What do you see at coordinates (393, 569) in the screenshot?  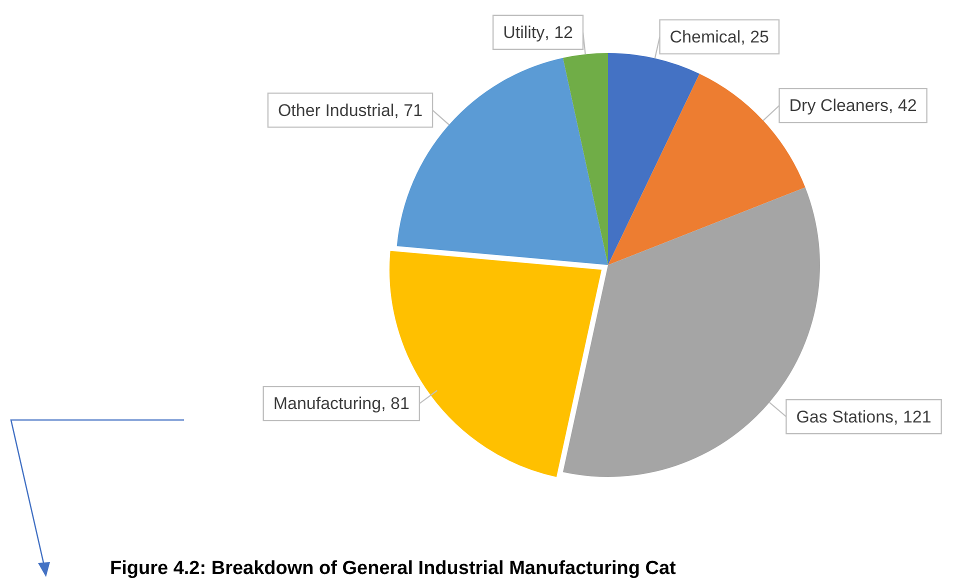 I see `caption: Figure 4.2: Breakdown of General Industrial Manufacturing Cat` at bounding box center [393, 569].